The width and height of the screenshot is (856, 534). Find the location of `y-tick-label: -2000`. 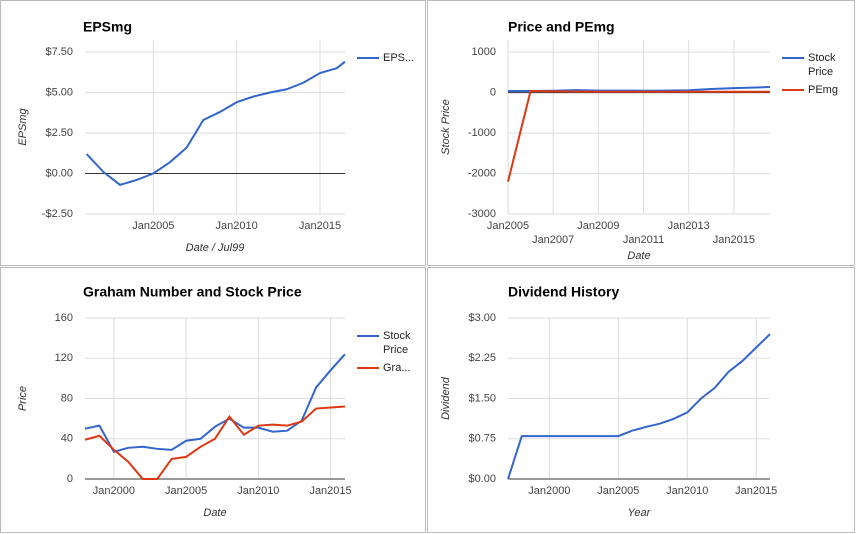

y-tick-label: -2000 is located at coordinates (482, 173).